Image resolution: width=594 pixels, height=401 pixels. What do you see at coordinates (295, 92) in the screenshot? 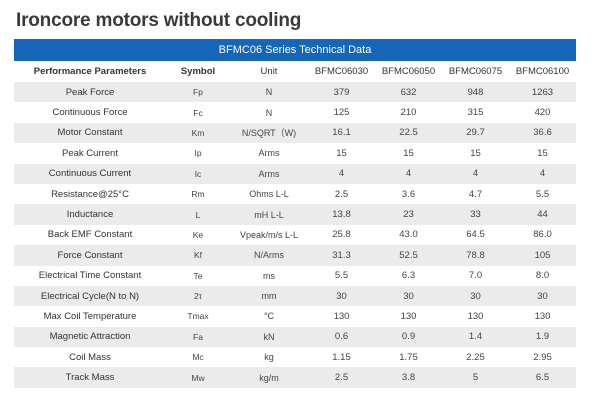
I see `table-row: Peak Force Fp N 379 632 948 1263` at bounding box center [295, 92].